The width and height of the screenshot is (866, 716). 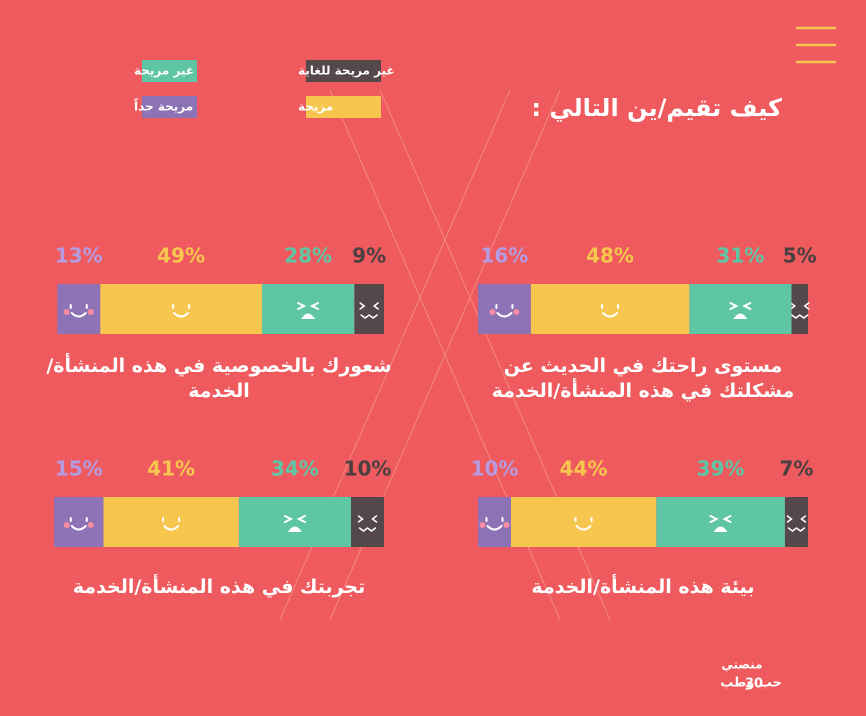 I want to click on title: كيف تقيم/ين التالي :, so click(x=656, y=108).